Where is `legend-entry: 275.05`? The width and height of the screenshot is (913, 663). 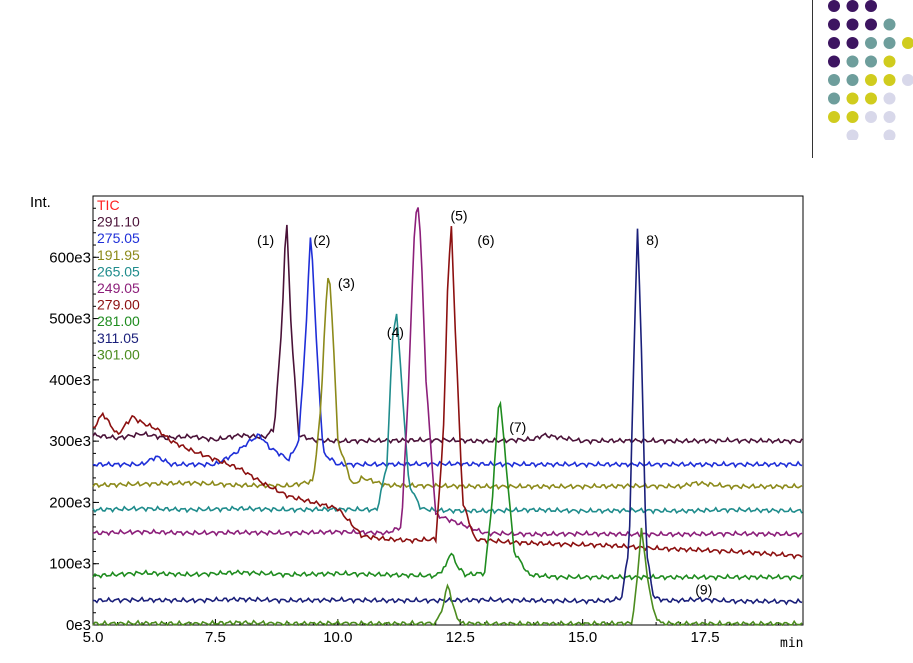
legend-entry: 275.05 is located at coordinates (118, 238).